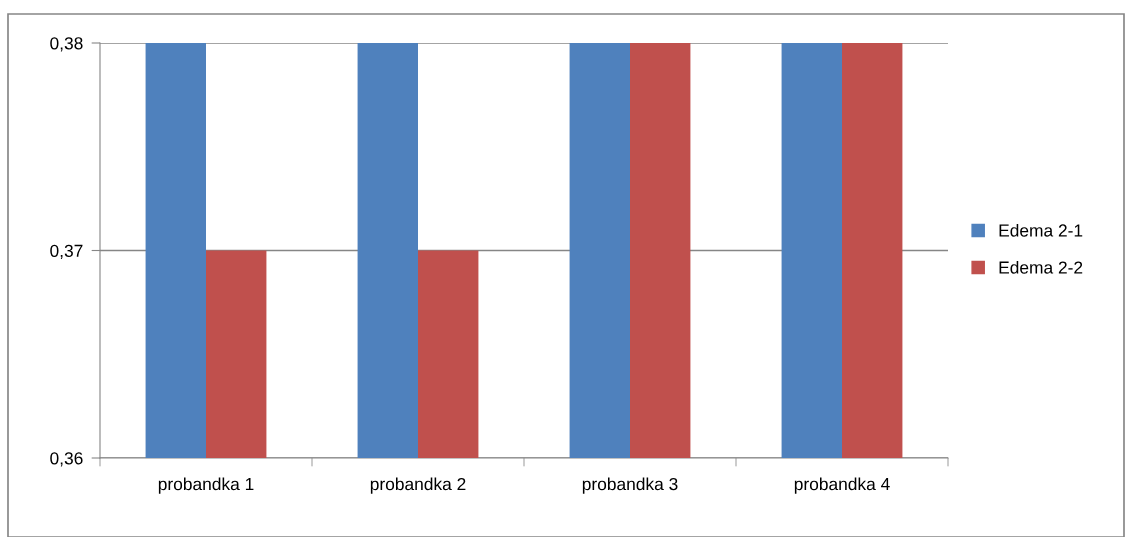 This screenshot has width=1132, height=537. I want to click on y-tick-label: 0,38, so click(66, 44).